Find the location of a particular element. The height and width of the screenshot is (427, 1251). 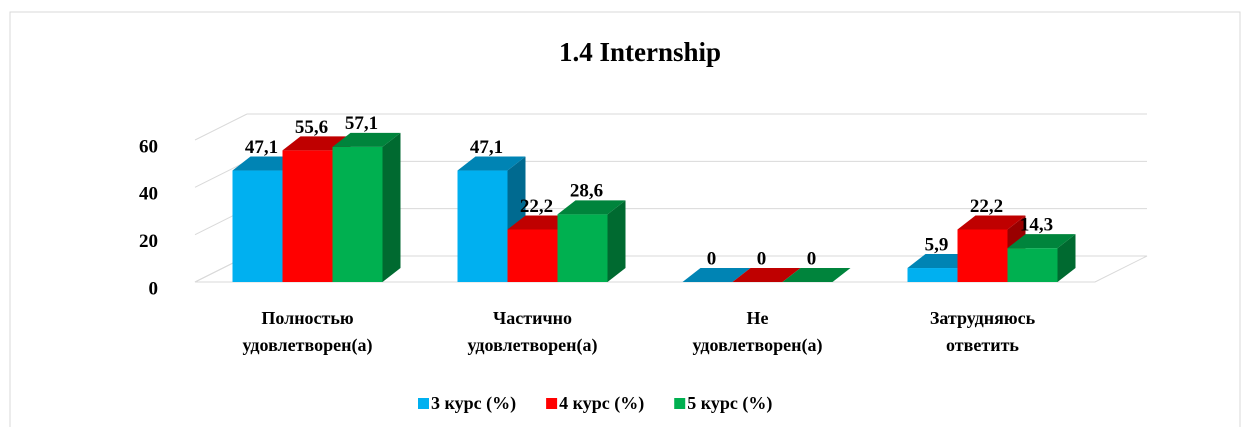

data-label: 5,9 is located at coordinates (937, 244).